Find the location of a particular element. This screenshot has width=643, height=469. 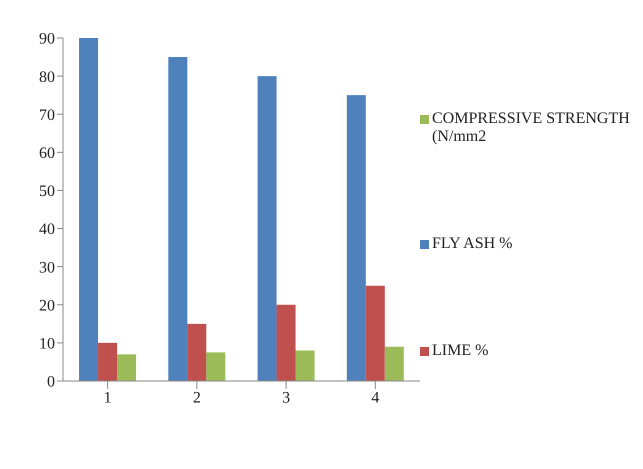

x-tick-label: 2 is located at coordinates (196, 397).